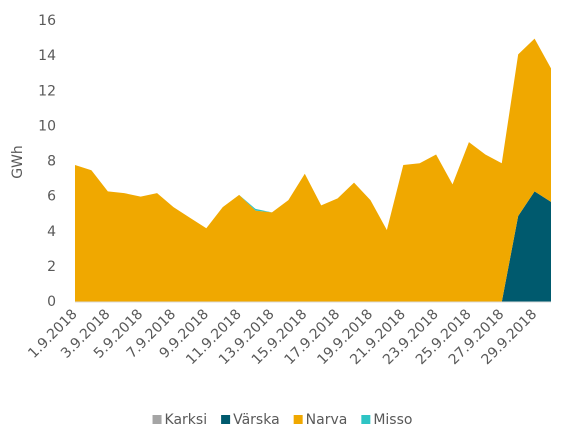  Describe the element at coordinates (51, 302) in the screenshot. I see `y-tick-label: 0` at that location.